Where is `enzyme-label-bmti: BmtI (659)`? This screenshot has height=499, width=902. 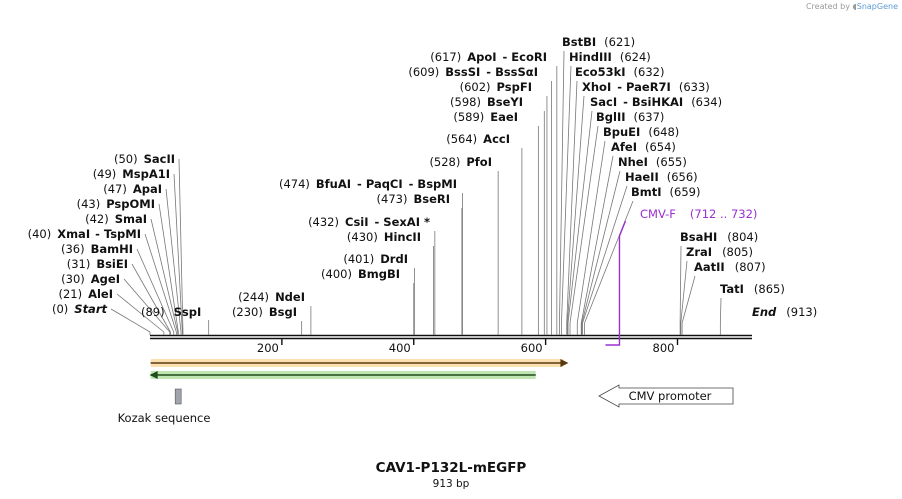
enzyme-label-bmti: BmtI (659) is located at coordinates (665, 192).